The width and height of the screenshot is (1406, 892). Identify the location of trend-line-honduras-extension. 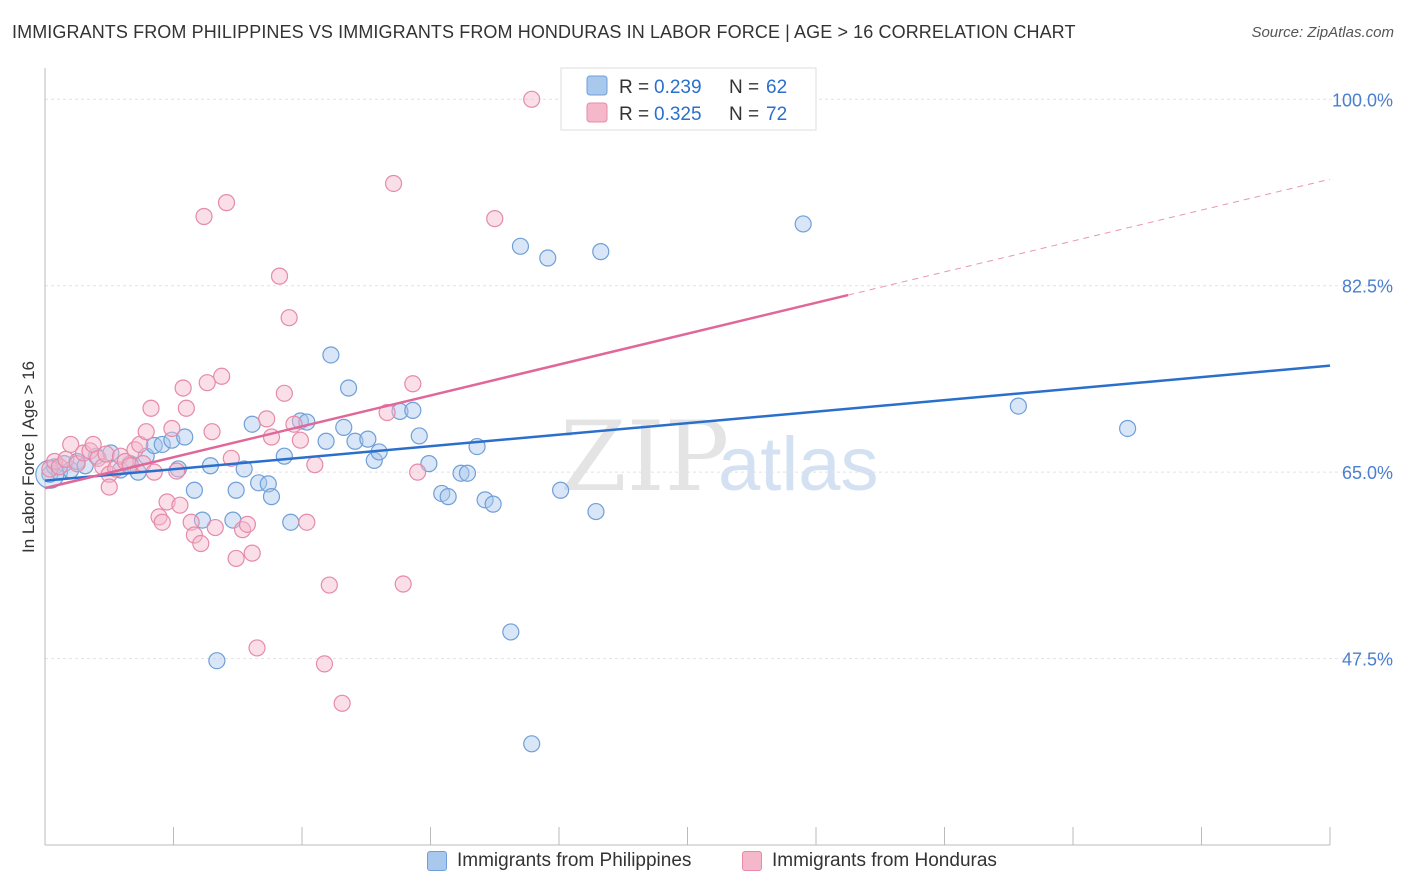
(1089, 237).